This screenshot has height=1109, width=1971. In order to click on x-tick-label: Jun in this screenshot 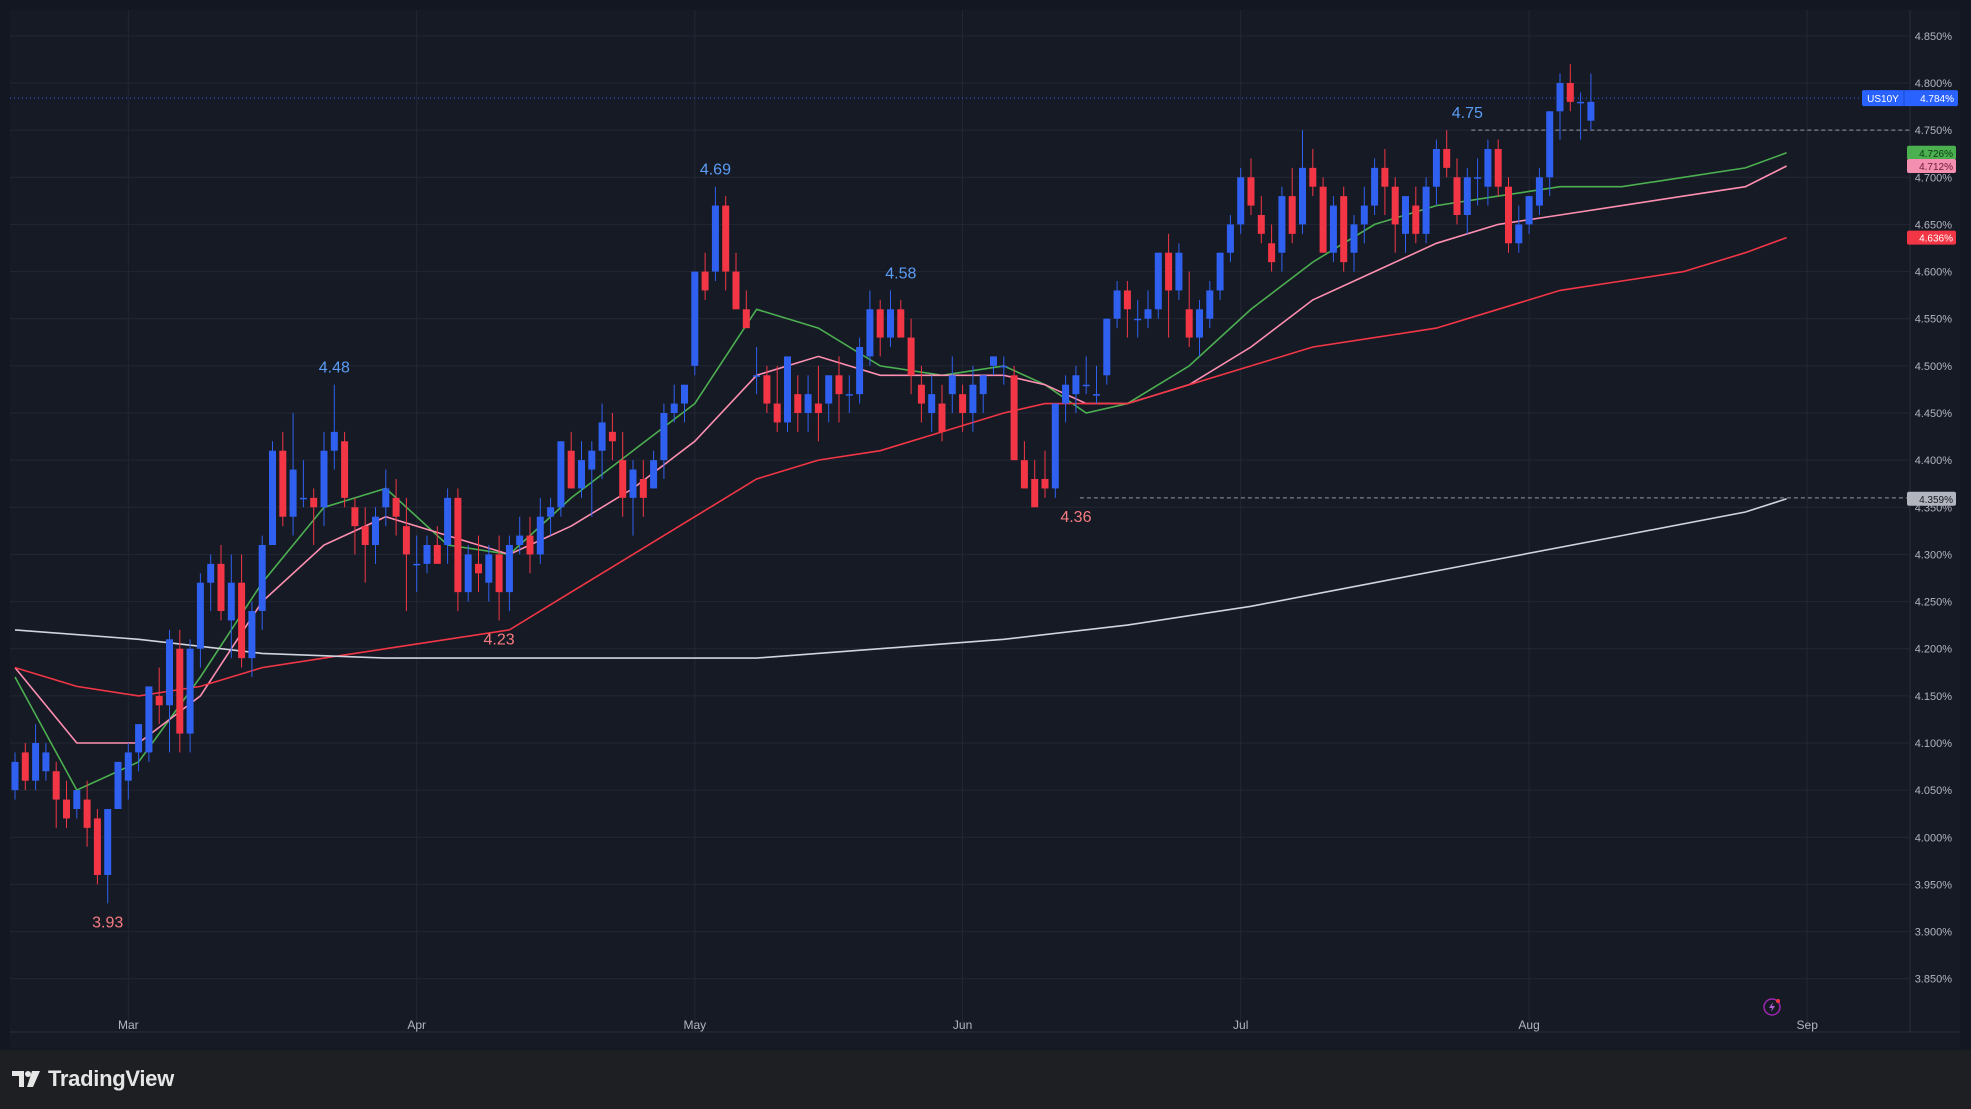, I will do `click(962, 1025)`.